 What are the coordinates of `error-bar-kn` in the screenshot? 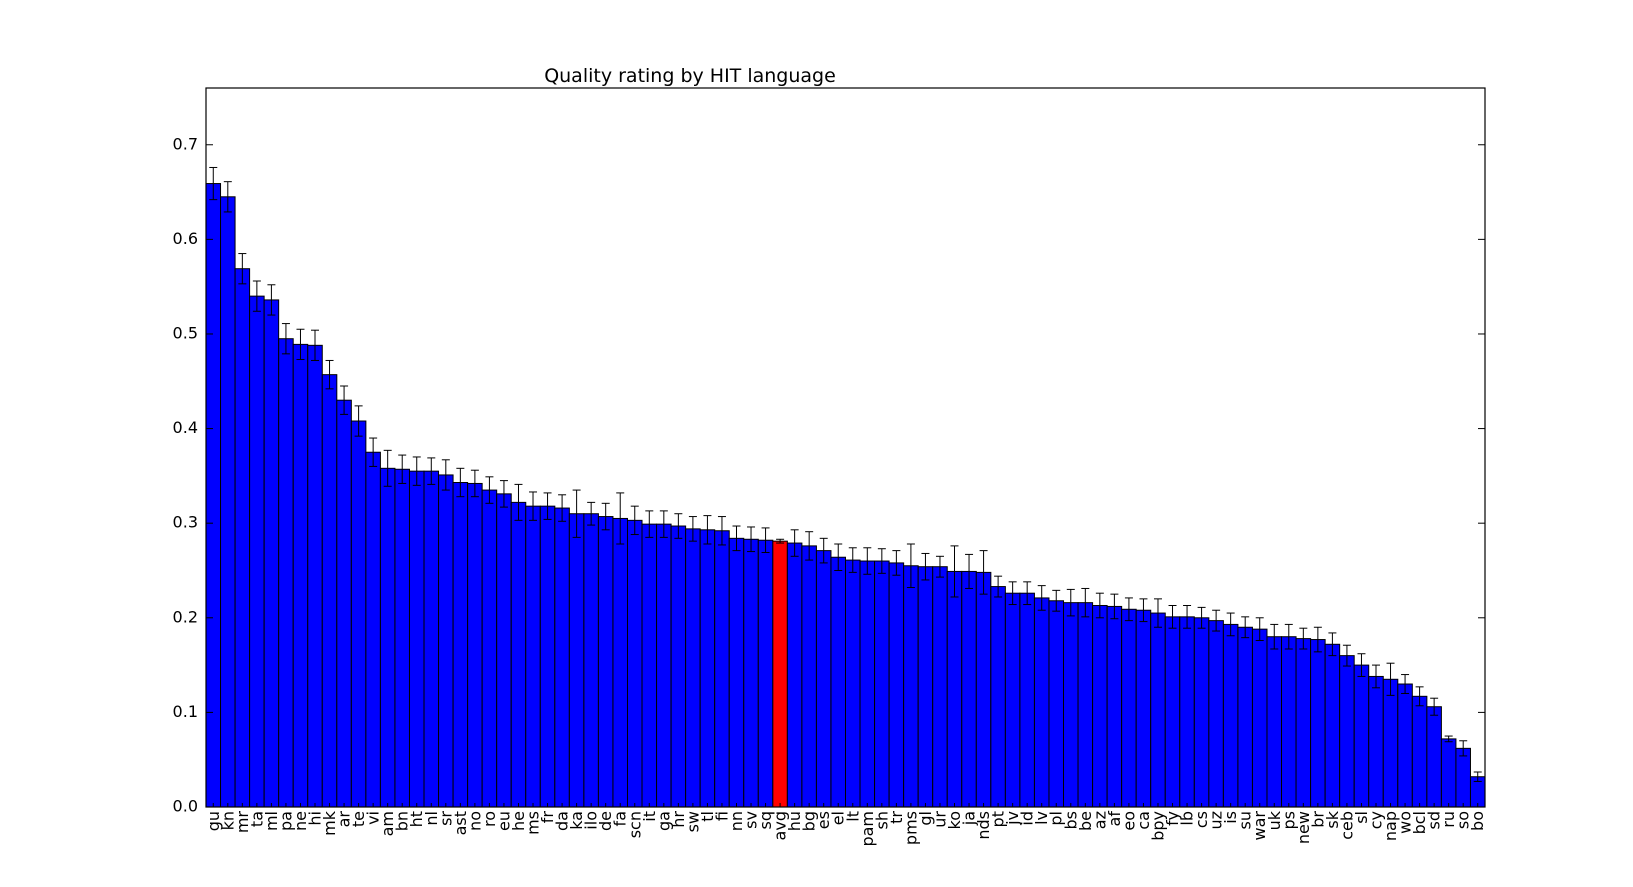 It's located at (227, 197).